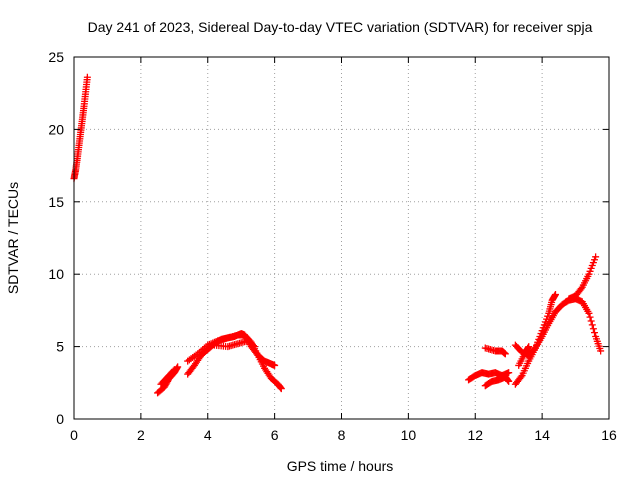  Describe the element at coordinates (342, 435) in the screenshot. I see `x-tick-label: 8` at that location.